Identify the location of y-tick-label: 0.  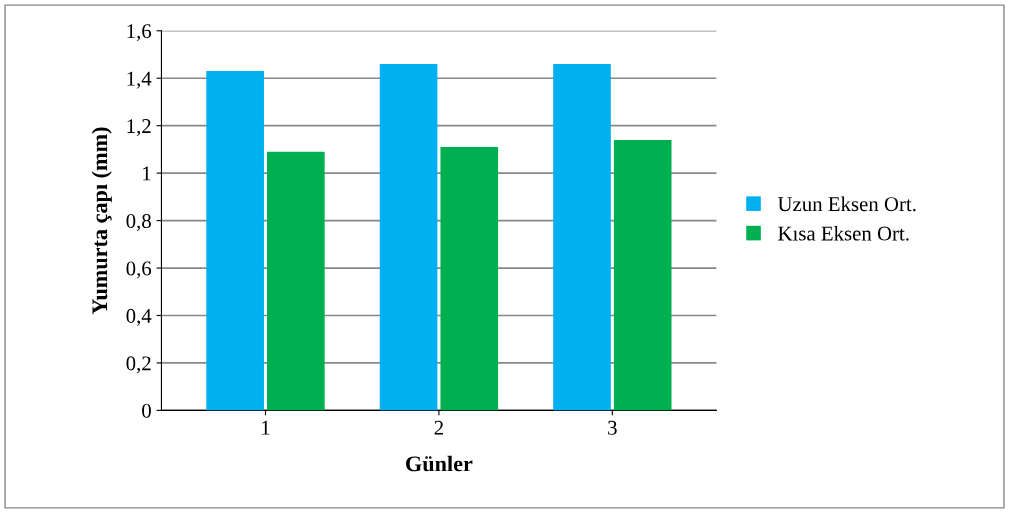
(146, 410).